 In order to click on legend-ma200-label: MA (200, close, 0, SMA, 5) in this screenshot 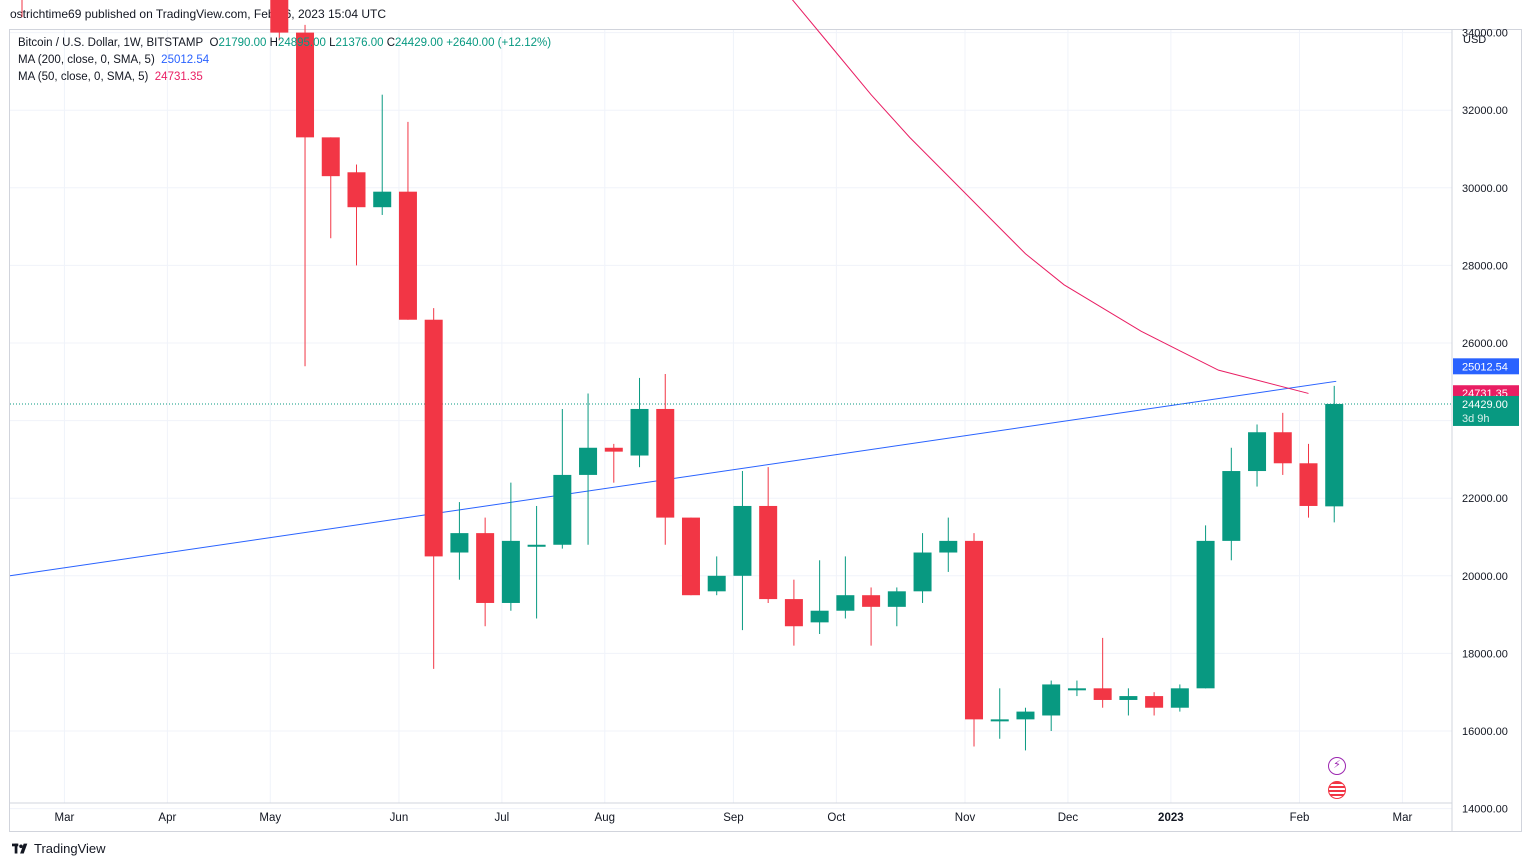, I will do `click(86, 60)`.